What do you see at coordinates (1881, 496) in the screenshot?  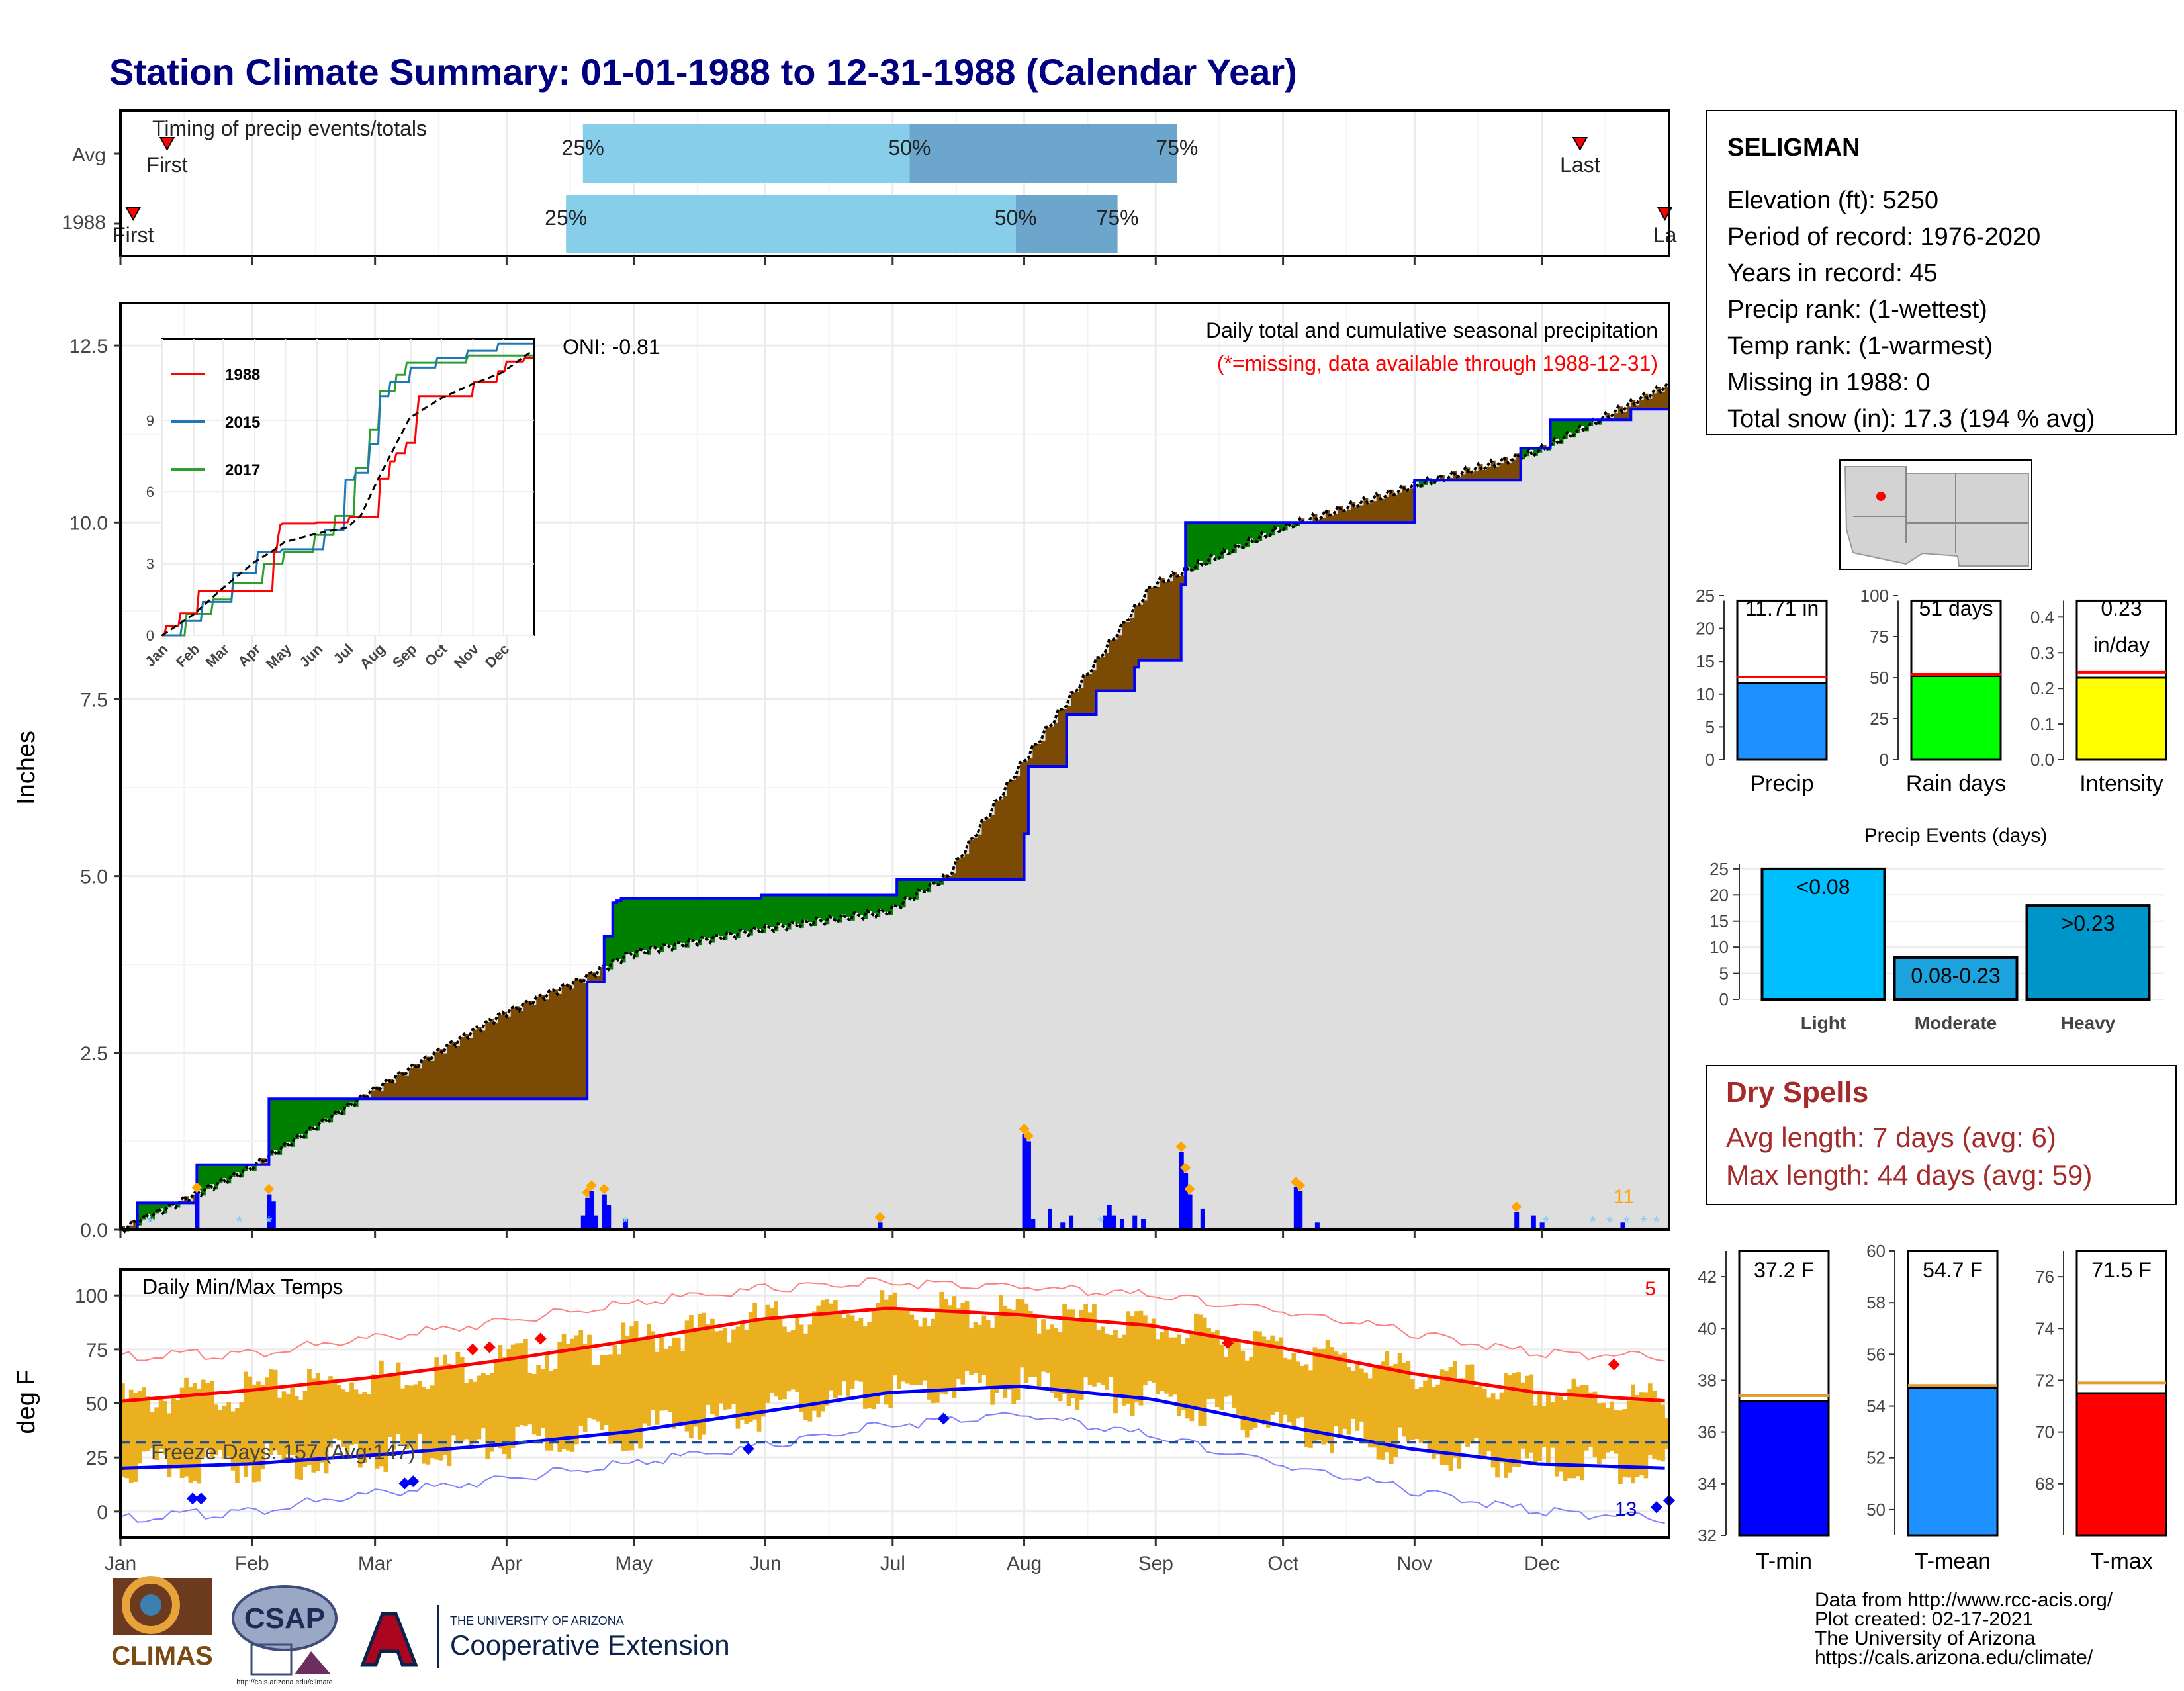 I see `station-location-marker` at bounding box center [1881, 496].